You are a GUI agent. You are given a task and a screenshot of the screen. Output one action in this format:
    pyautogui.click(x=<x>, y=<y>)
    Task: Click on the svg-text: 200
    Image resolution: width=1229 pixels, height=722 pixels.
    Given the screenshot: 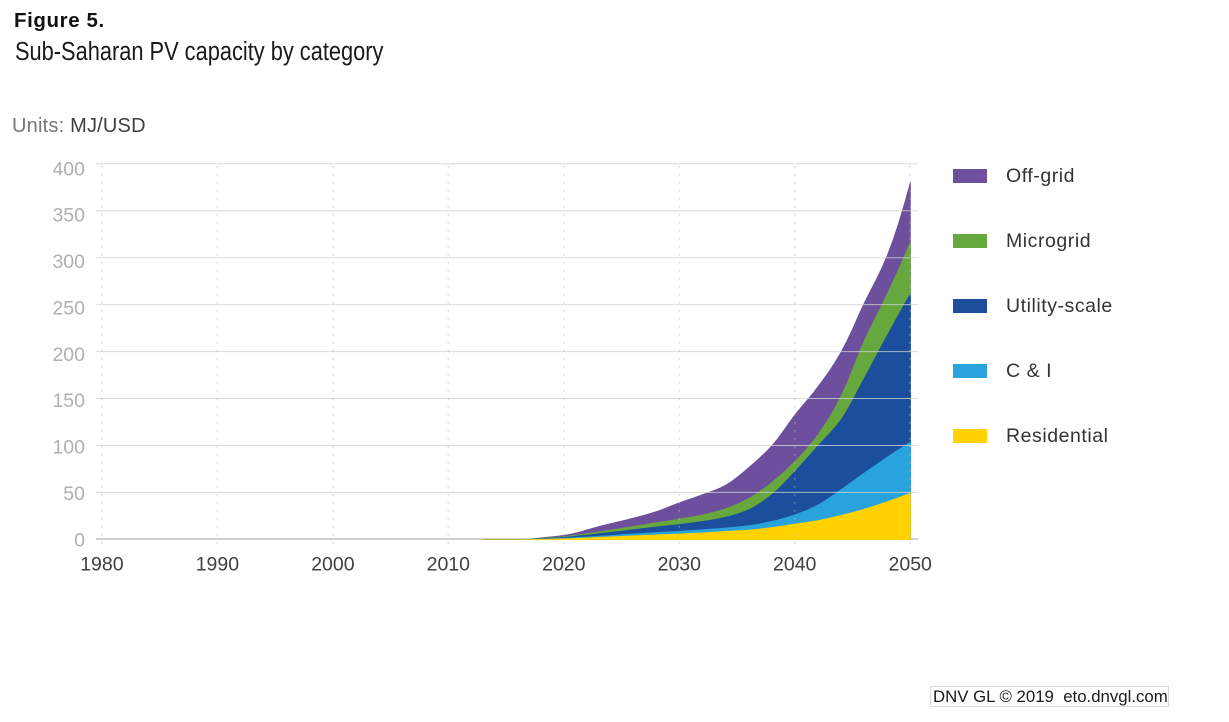 What is the action you would take?
    pyautogui.click(x=68, y=355)
    